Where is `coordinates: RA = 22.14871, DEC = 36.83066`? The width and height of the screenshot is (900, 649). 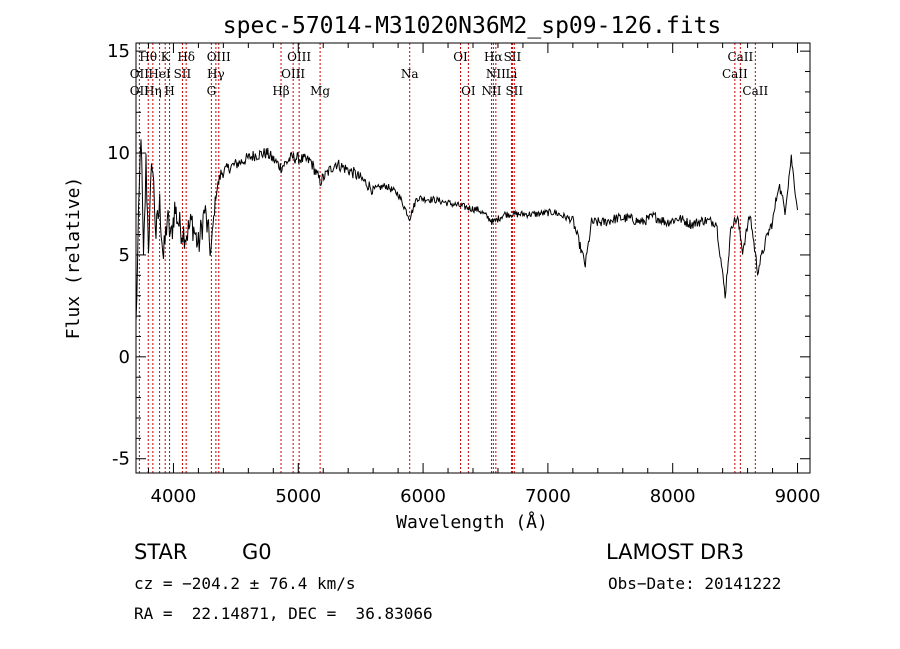 coordinates: RA = 22.14871, DEC = 36.83066 is located at coordinates (283, 613).